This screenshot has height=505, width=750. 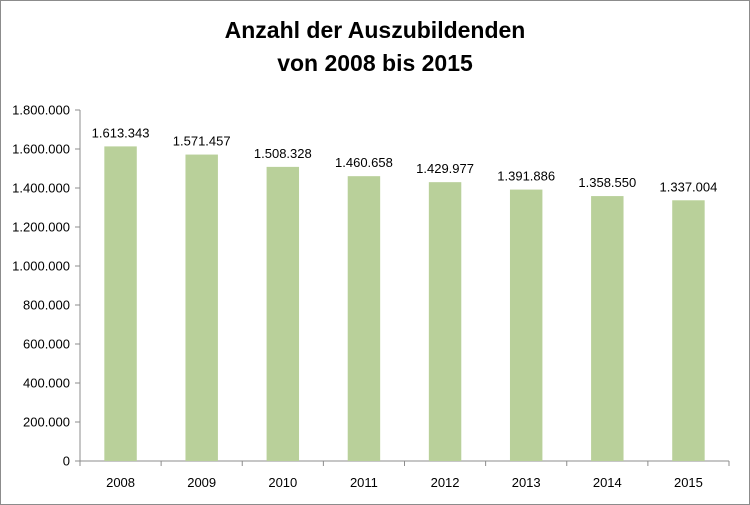 I want to click on data-label: 1.358.550, so click(x=607, y=182).